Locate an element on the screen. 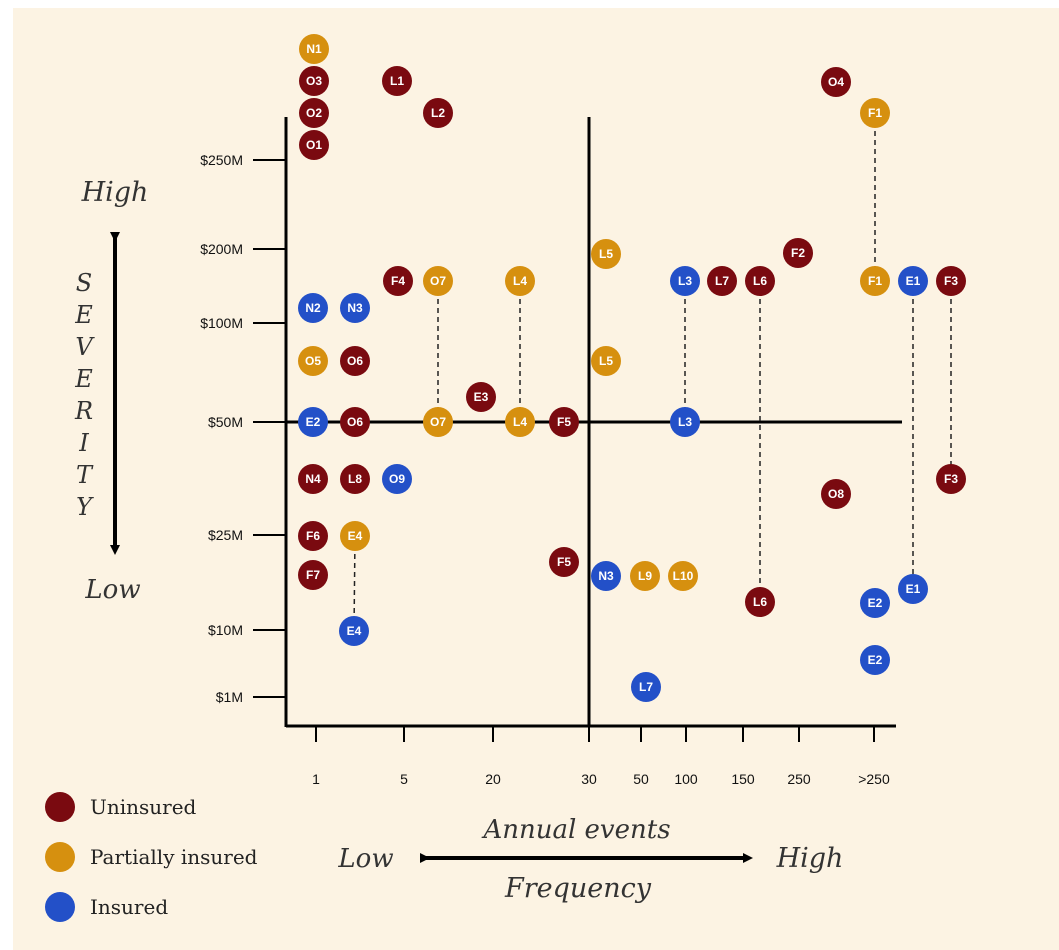 The width and height of the screenshot is (1059, 950). point-l8-label: L8 is located at coordinates (355, 479).